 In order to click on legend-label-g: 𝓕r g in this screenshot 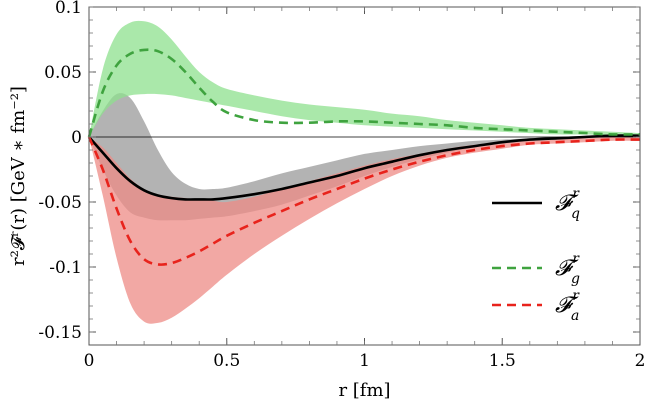, I will do `click(567, 269)`.